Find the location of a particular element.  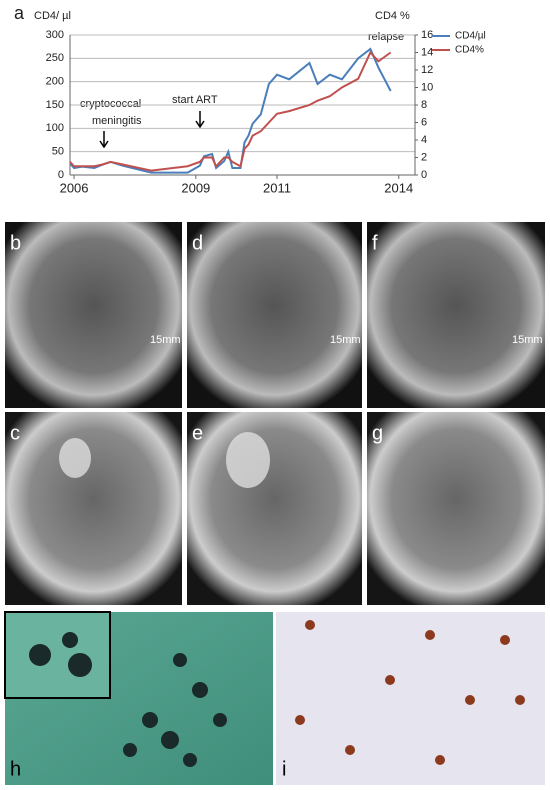

x-tick-label: 2006 is located at coordinates (74, 187).